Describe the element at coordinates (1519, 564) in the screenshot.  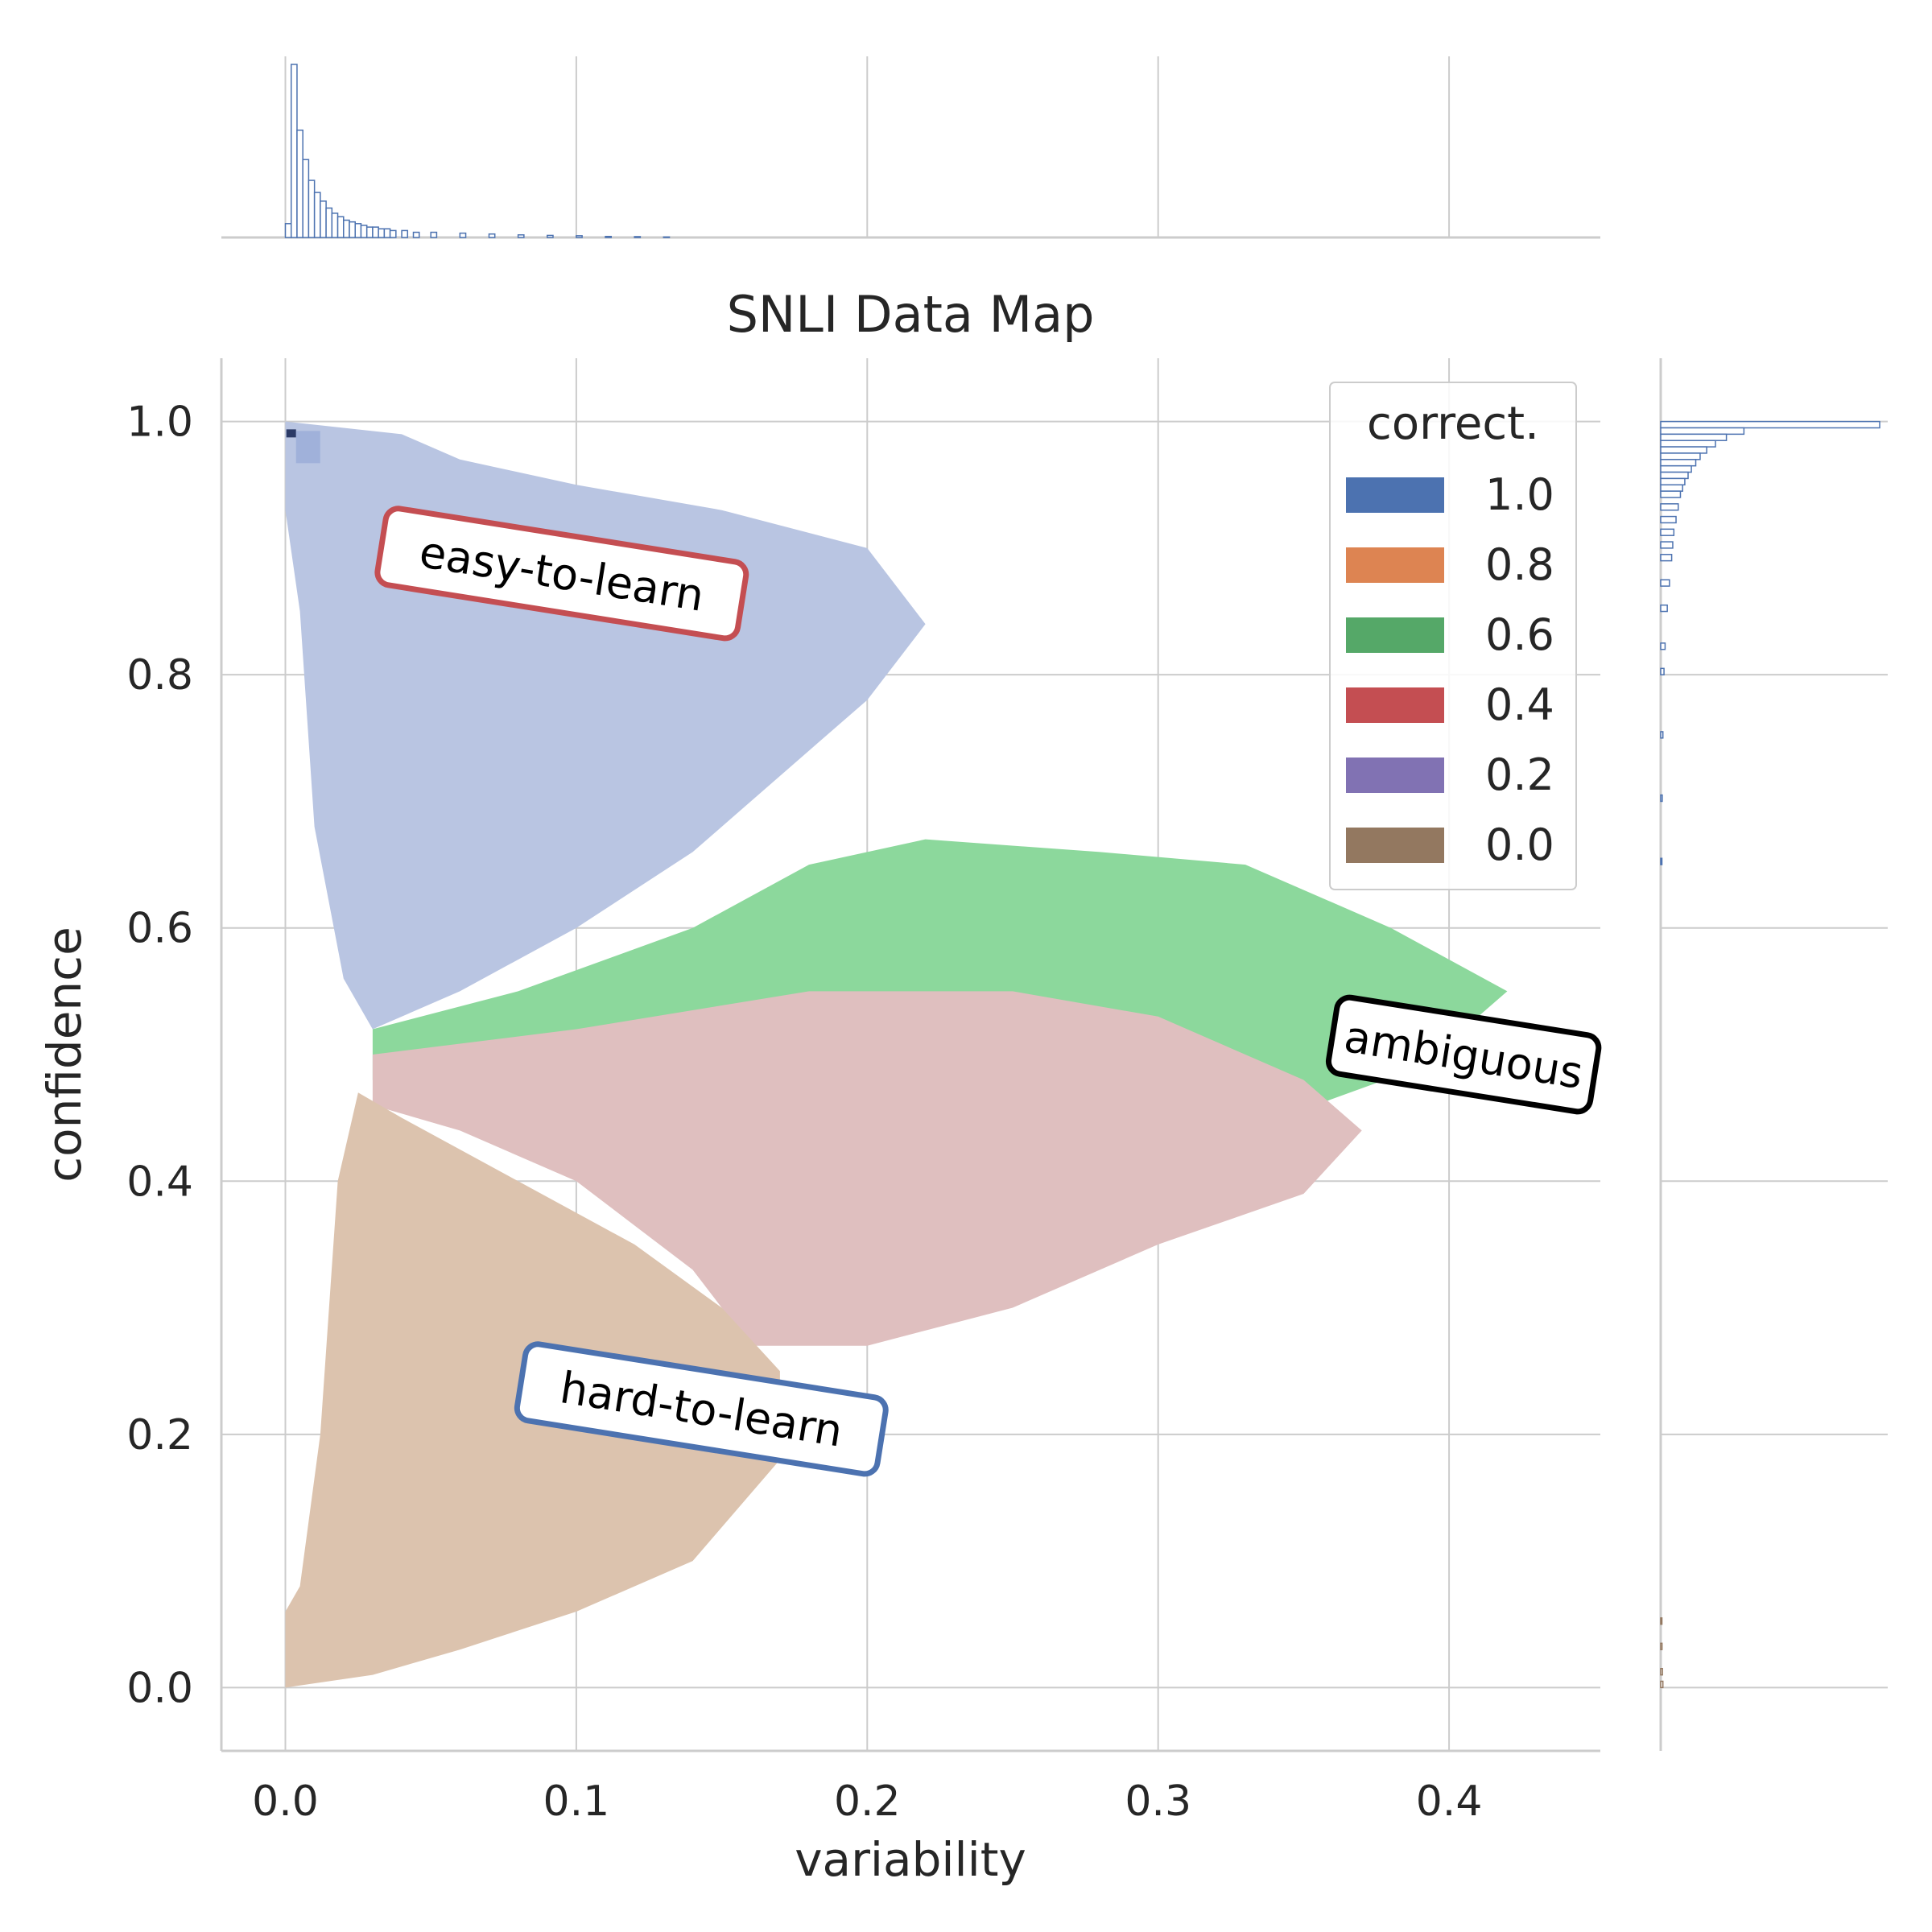
I see `legend-label: 0.8` at that location.